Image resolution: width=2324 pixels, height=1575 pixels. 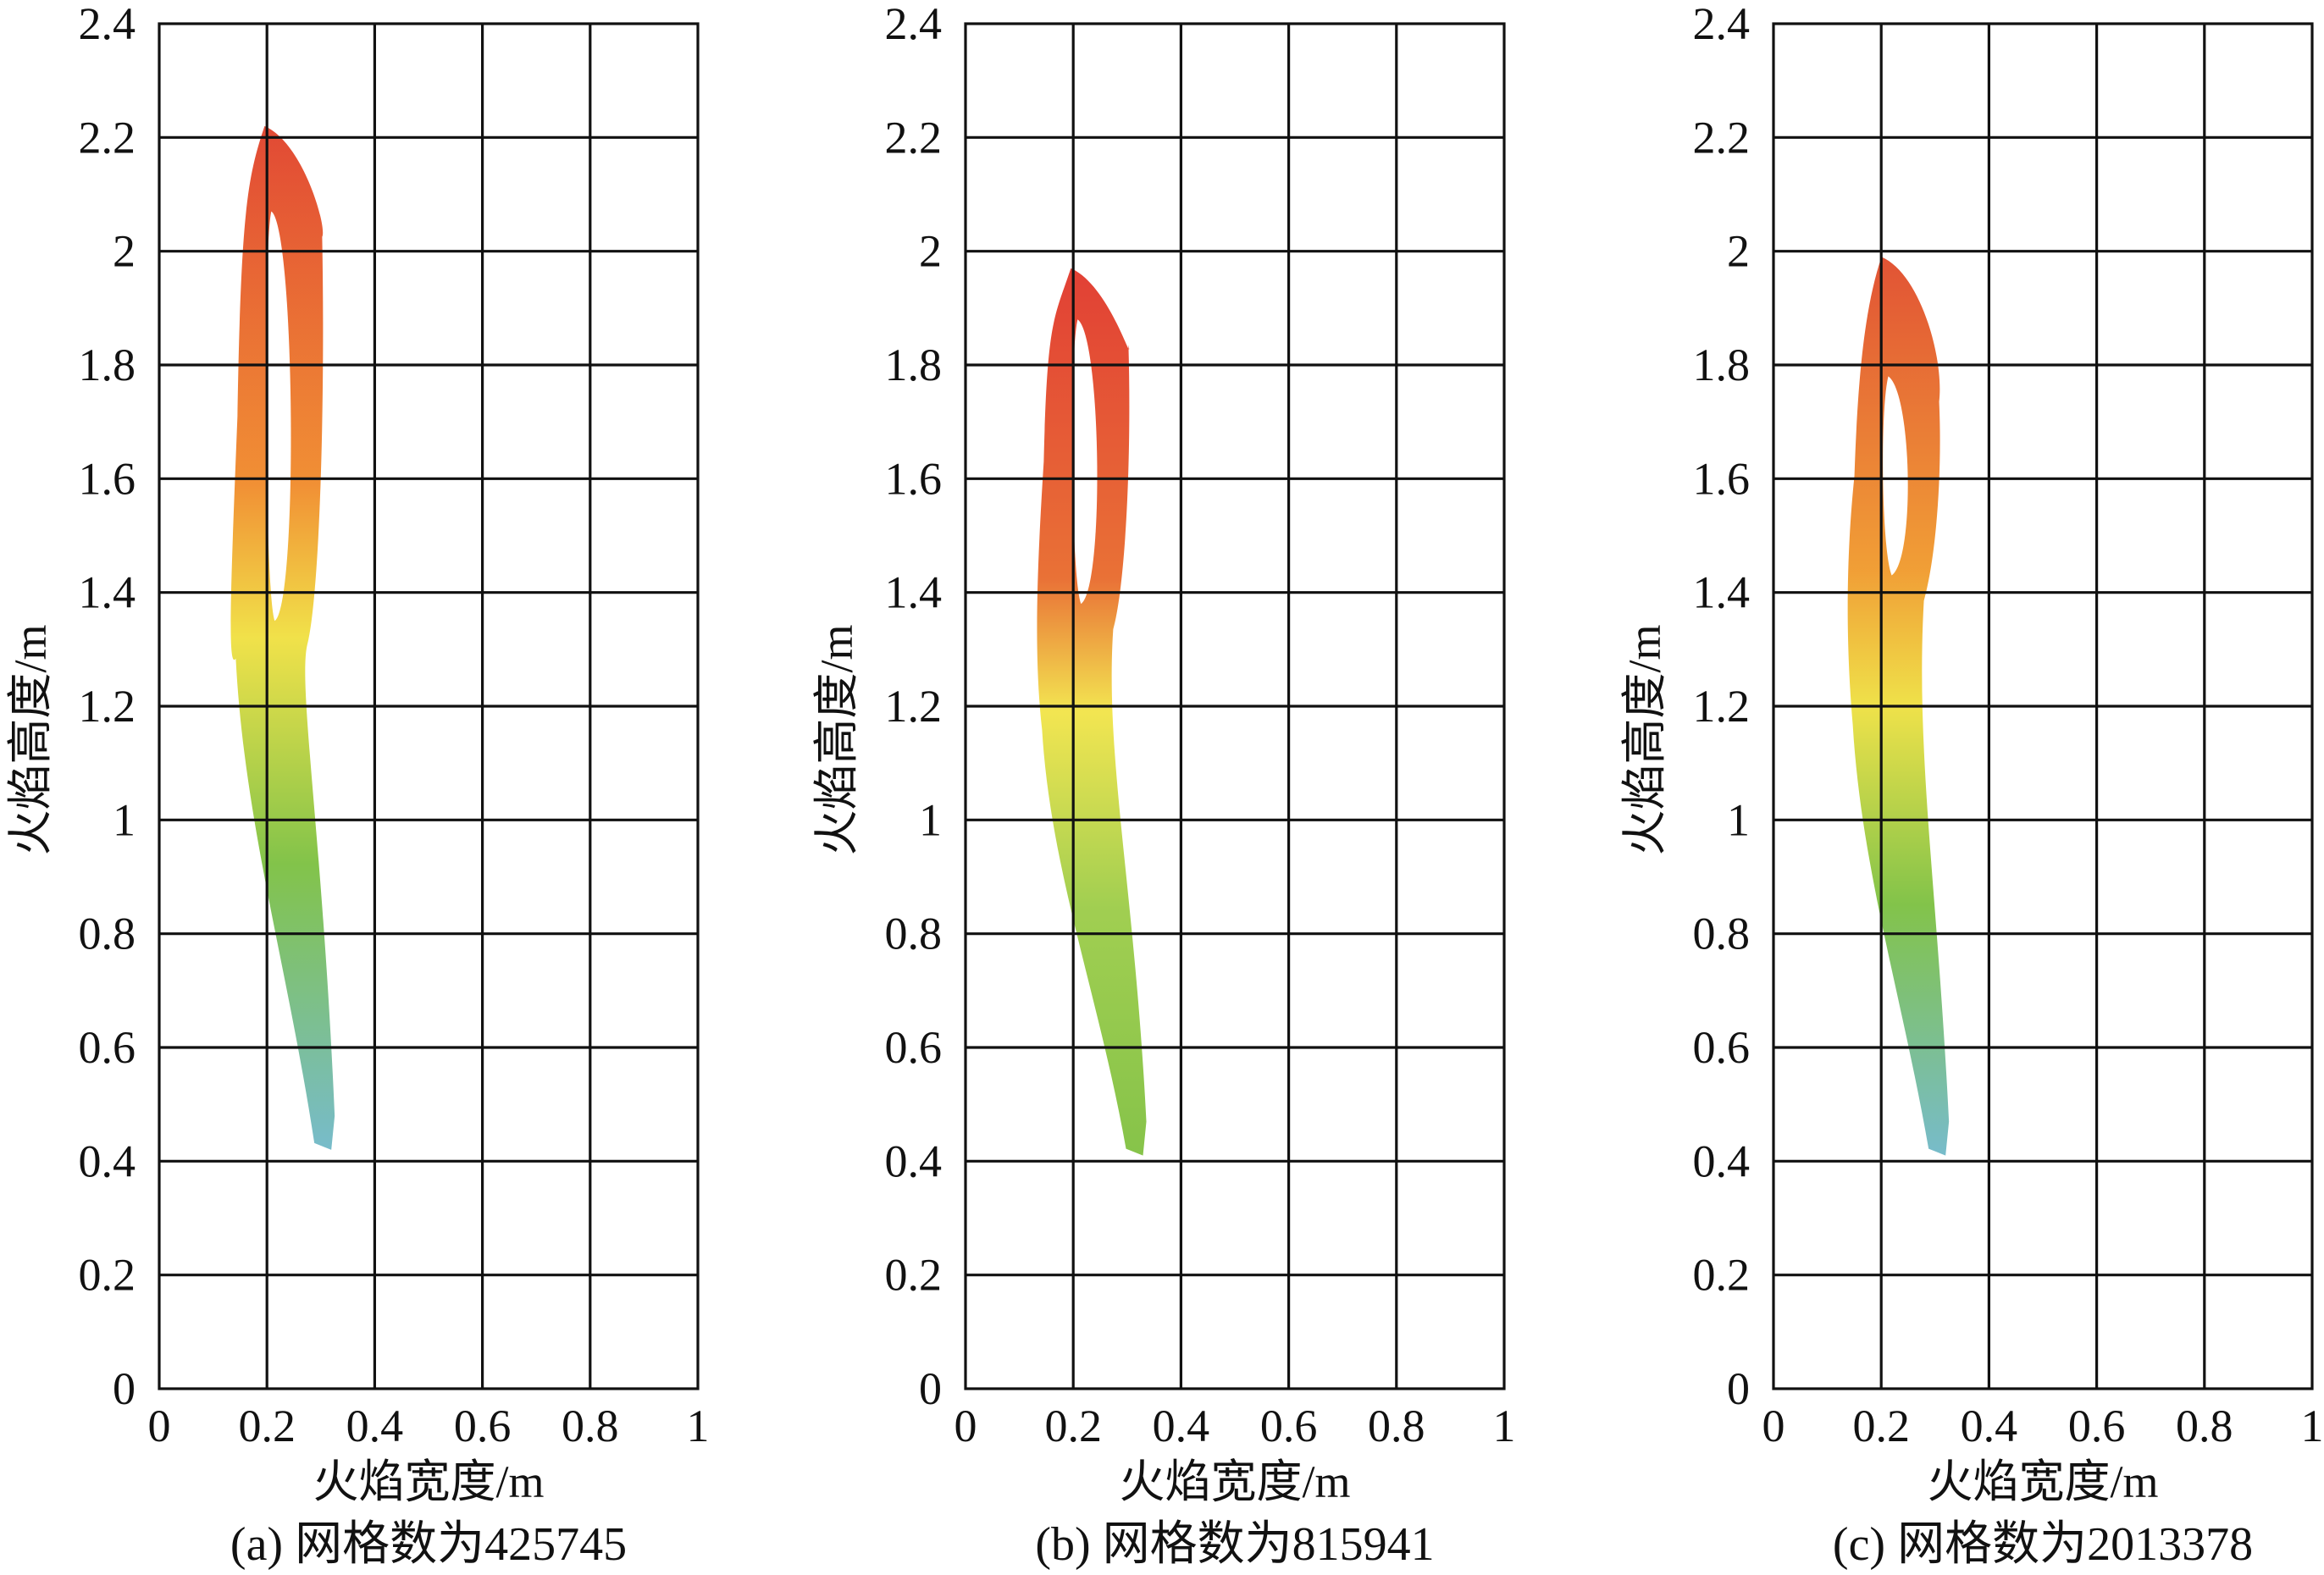 What do you see at coordinates (429, 1544) in the screenshot?
I see `panel-caption: (a) 网格数为425745` at bounding box center [429, 1544].